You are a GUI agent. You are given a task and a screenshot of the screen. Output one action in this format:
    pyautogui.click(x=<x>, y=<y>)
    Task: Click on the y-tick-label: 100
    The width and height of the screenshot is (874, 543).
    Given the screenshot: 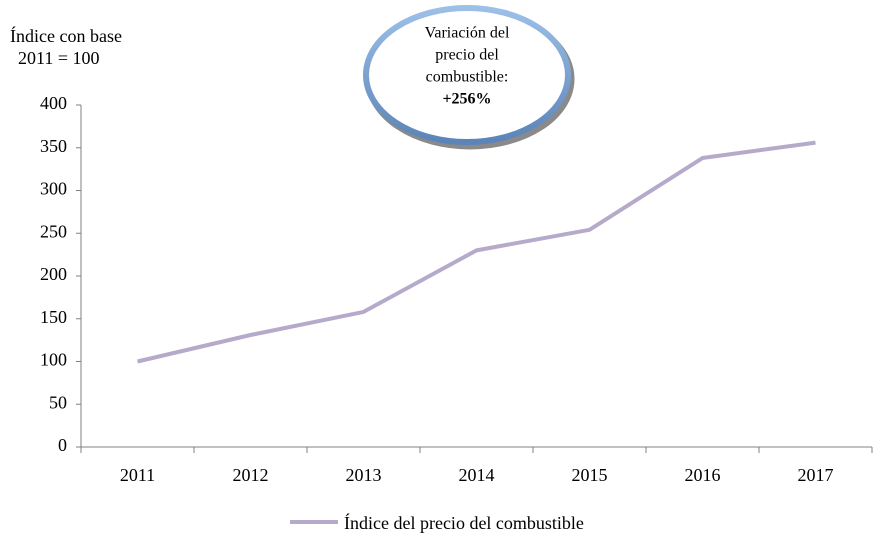 What is the action you would take?
    pyautogui.click(x=53, y=360)
    